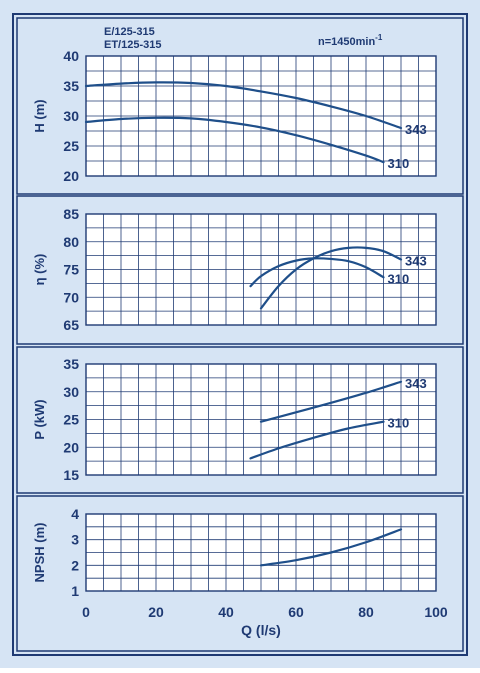  I want to click on y-tick-label: 15, so click(71, 475).